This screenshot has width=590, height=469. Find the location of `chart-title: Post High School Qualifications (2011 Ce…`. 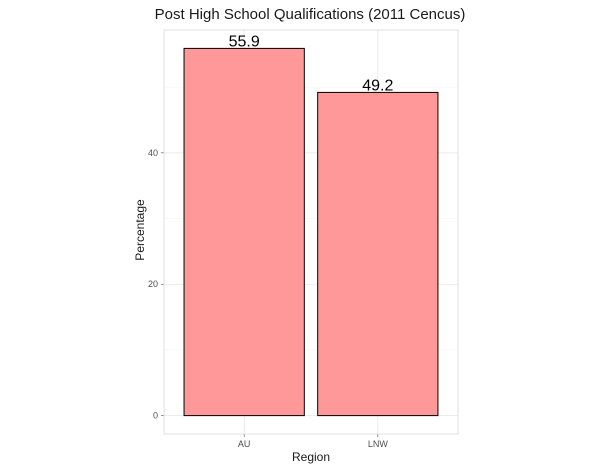

chart-title: Post High School Qualifications (2011 Ce… is located at coordinates (310, 14).